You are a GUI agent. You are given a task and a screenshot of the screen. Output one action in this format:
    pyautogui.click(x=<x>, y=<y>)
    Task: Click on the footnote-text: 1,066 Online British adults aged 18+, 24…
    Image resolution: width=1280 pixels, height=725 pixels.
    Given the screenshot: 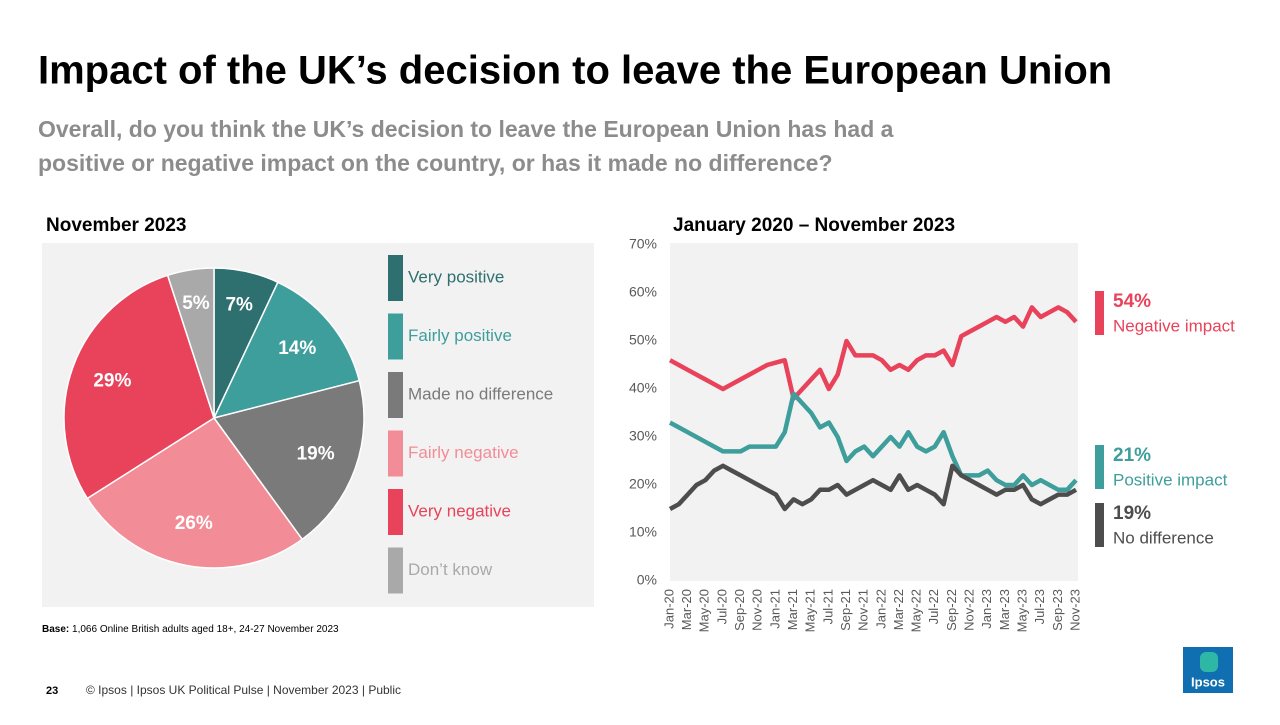 What is the action you would take?
    pyautogui.click(x=205, y=629)
    